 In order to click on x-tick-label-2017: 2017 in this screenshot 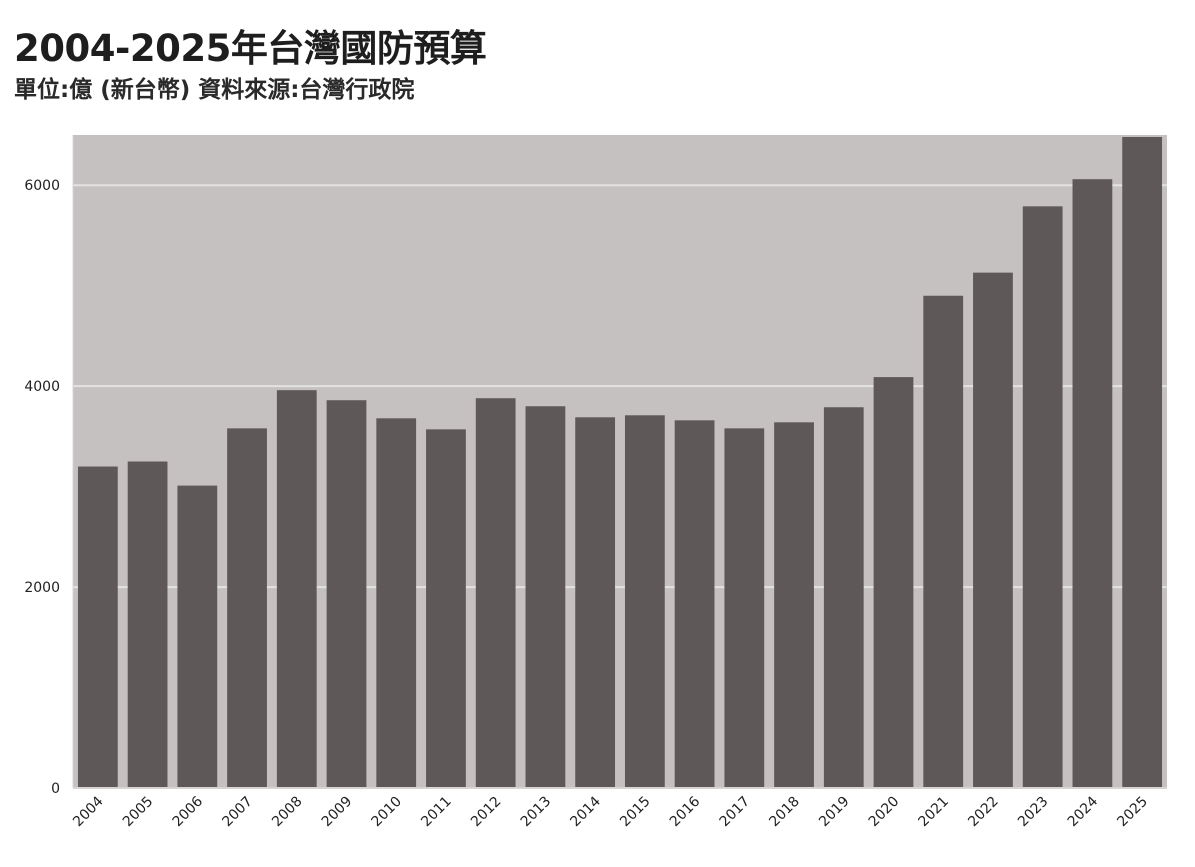, I will do `click(735, 812)`.